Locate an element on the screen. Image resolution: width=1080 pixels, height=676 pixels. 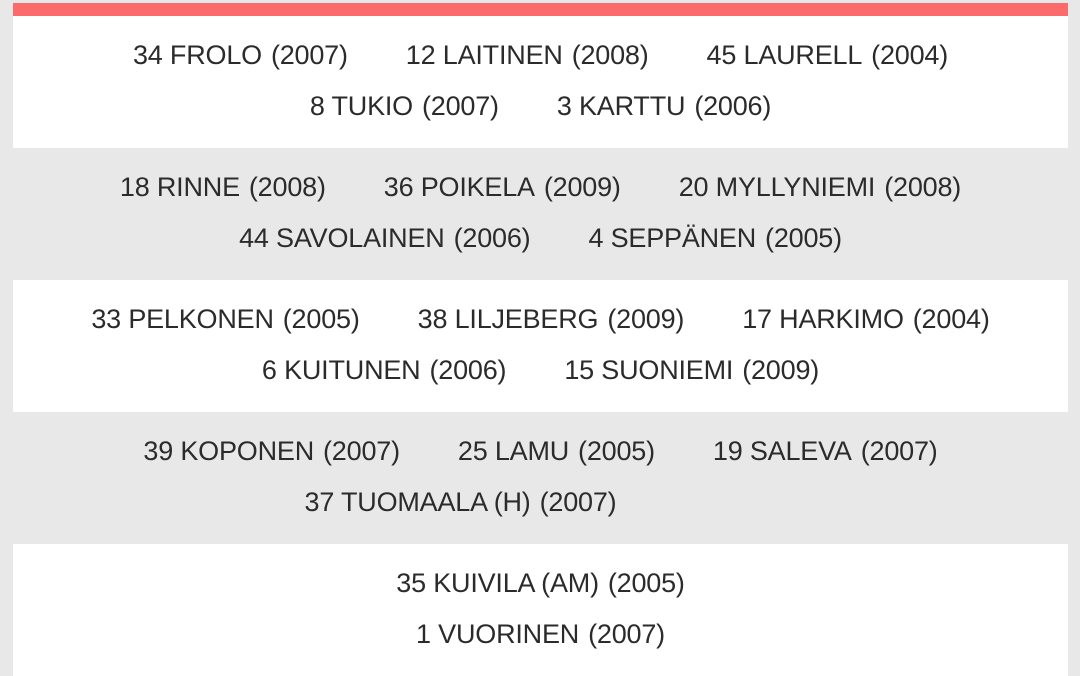
player-number: 8 is located at coordinates (317, 106).